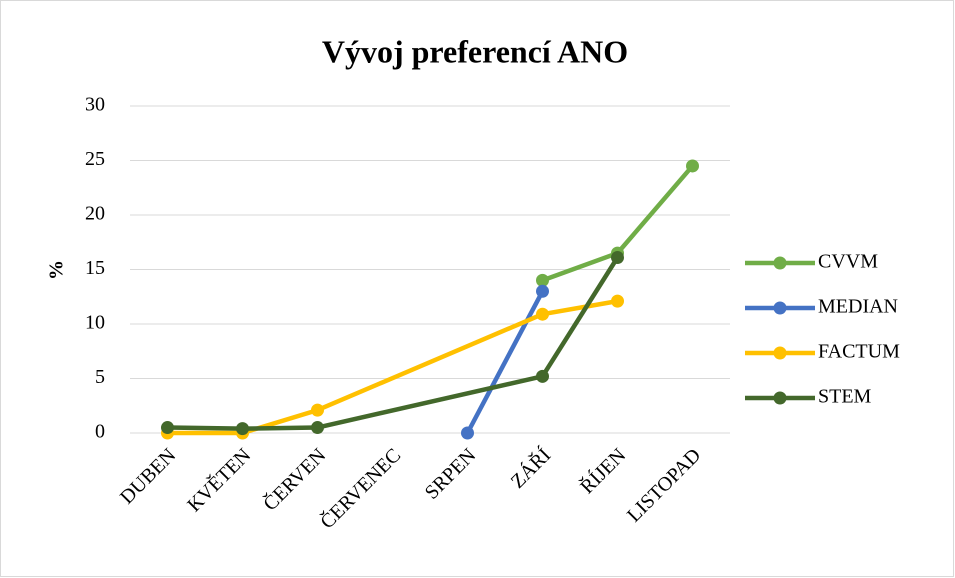 This screenshot has width=955, height=578. Describe the element at coordinates (95, 214) in the screenshot. I see `y-tick-label: 20` at that location.